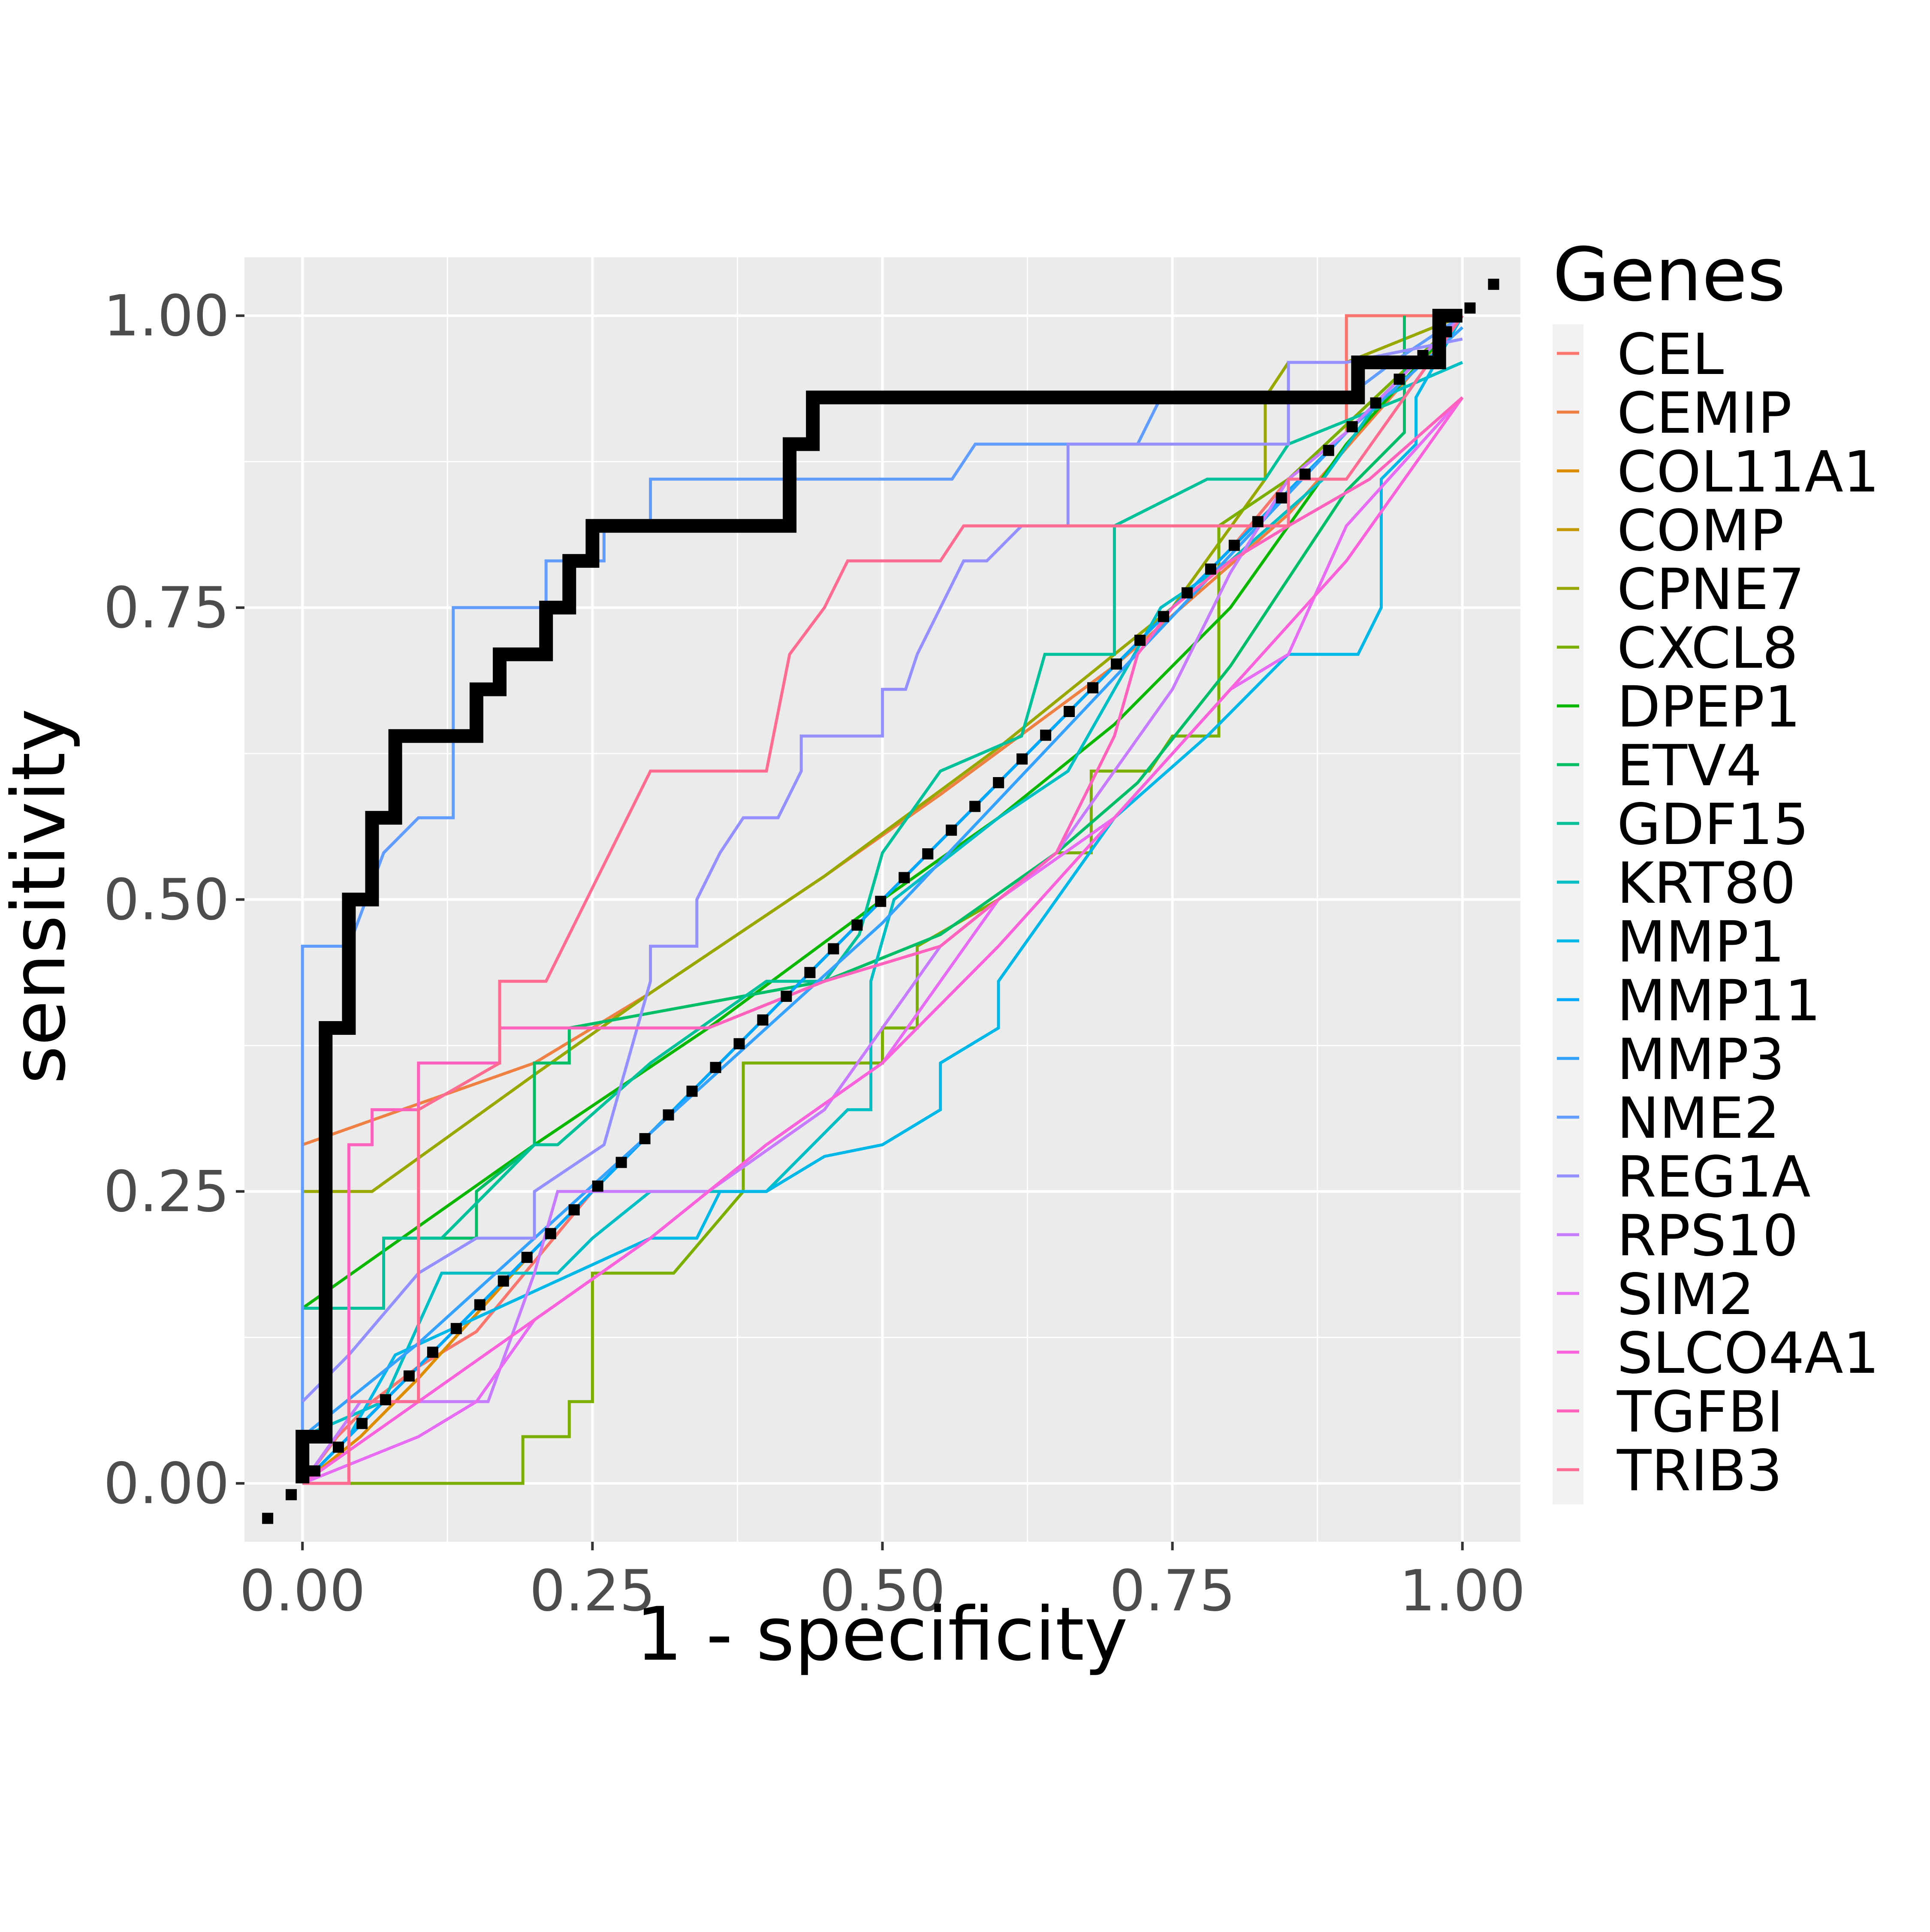  I want to click on legend-label-rps10: RPS10, so click(1707, 1236).